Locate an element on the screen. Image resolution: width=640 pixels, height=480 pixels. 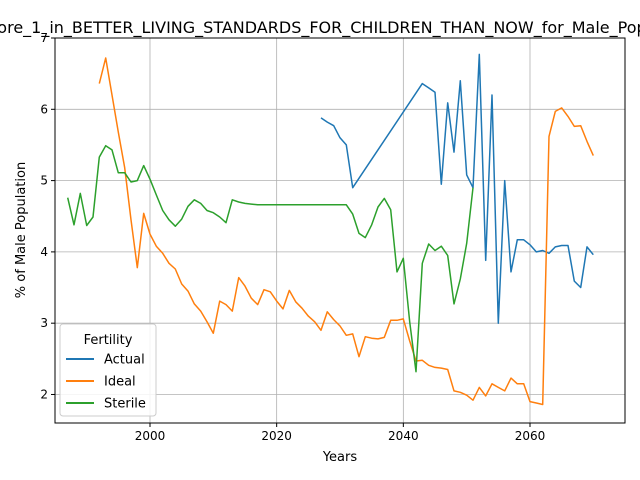
legend-entries: Actual Ideal Sterile is located at coordinates (106, 382).